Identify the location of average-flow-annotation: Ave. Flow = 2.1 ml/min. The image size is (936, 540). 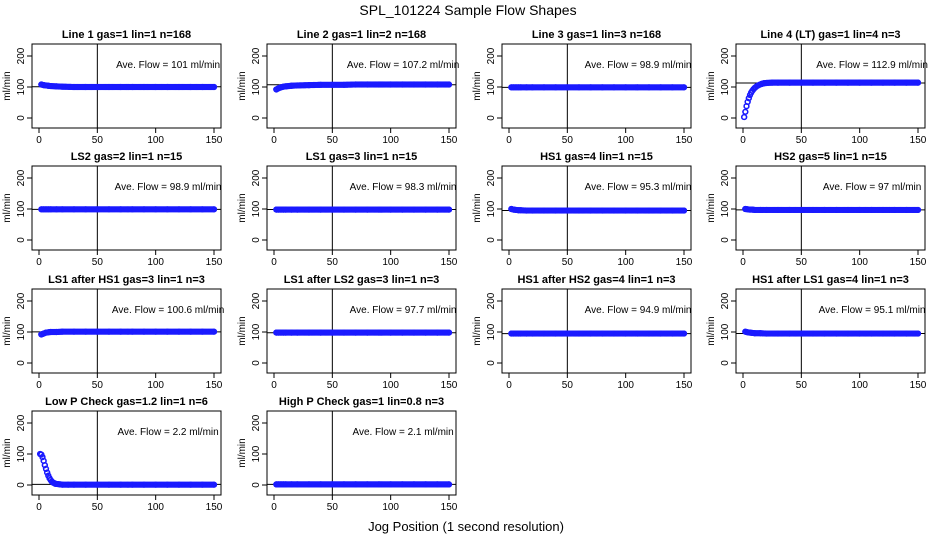
(402, 432).